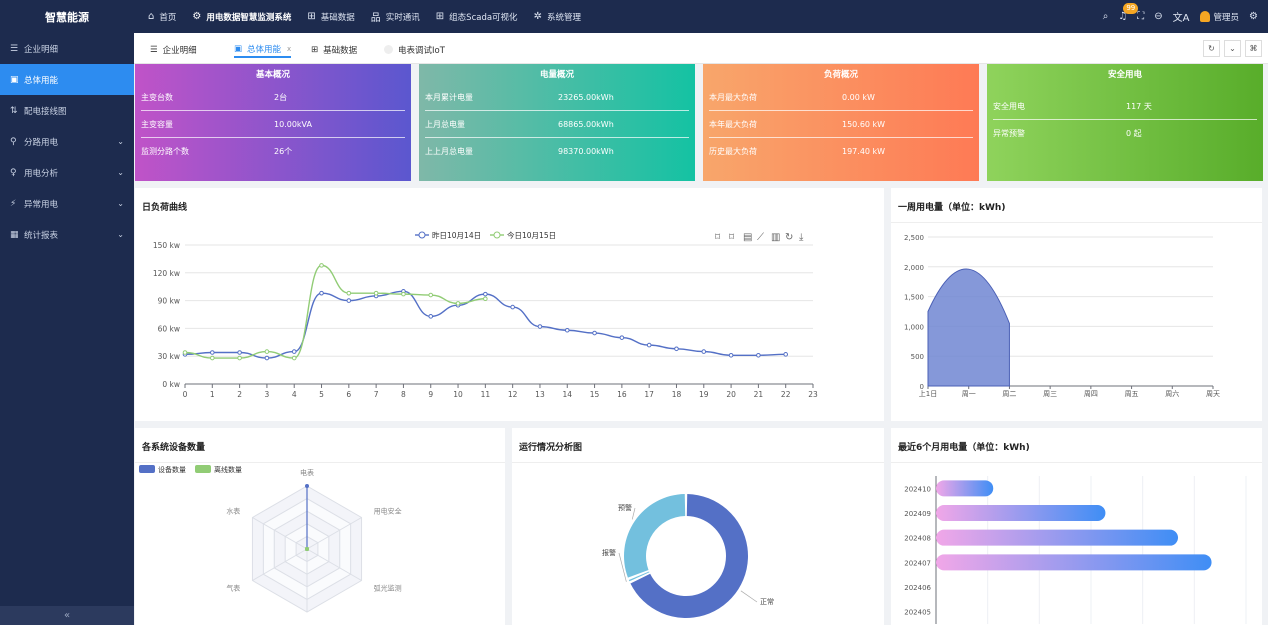 The height and width of the screenshot is (625, 1268). Describe the element at coordinates (67, 141) in the screenshot. I see `sidebar-item-3: ⚲ 分路用电 ⌄` at that location.